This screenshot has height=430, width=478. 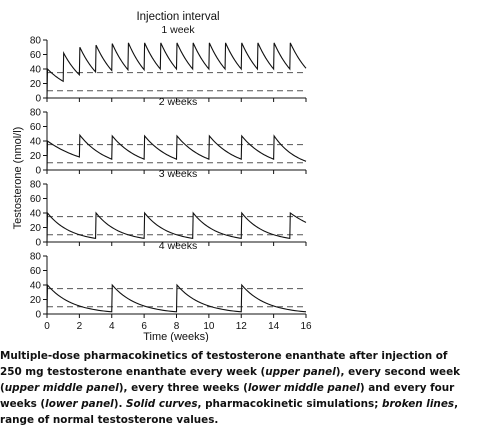 What do you see at coordinates (79, 404) in the screenshot?
I see `caption-segment: lower panel` at bounding box center [79, 404].